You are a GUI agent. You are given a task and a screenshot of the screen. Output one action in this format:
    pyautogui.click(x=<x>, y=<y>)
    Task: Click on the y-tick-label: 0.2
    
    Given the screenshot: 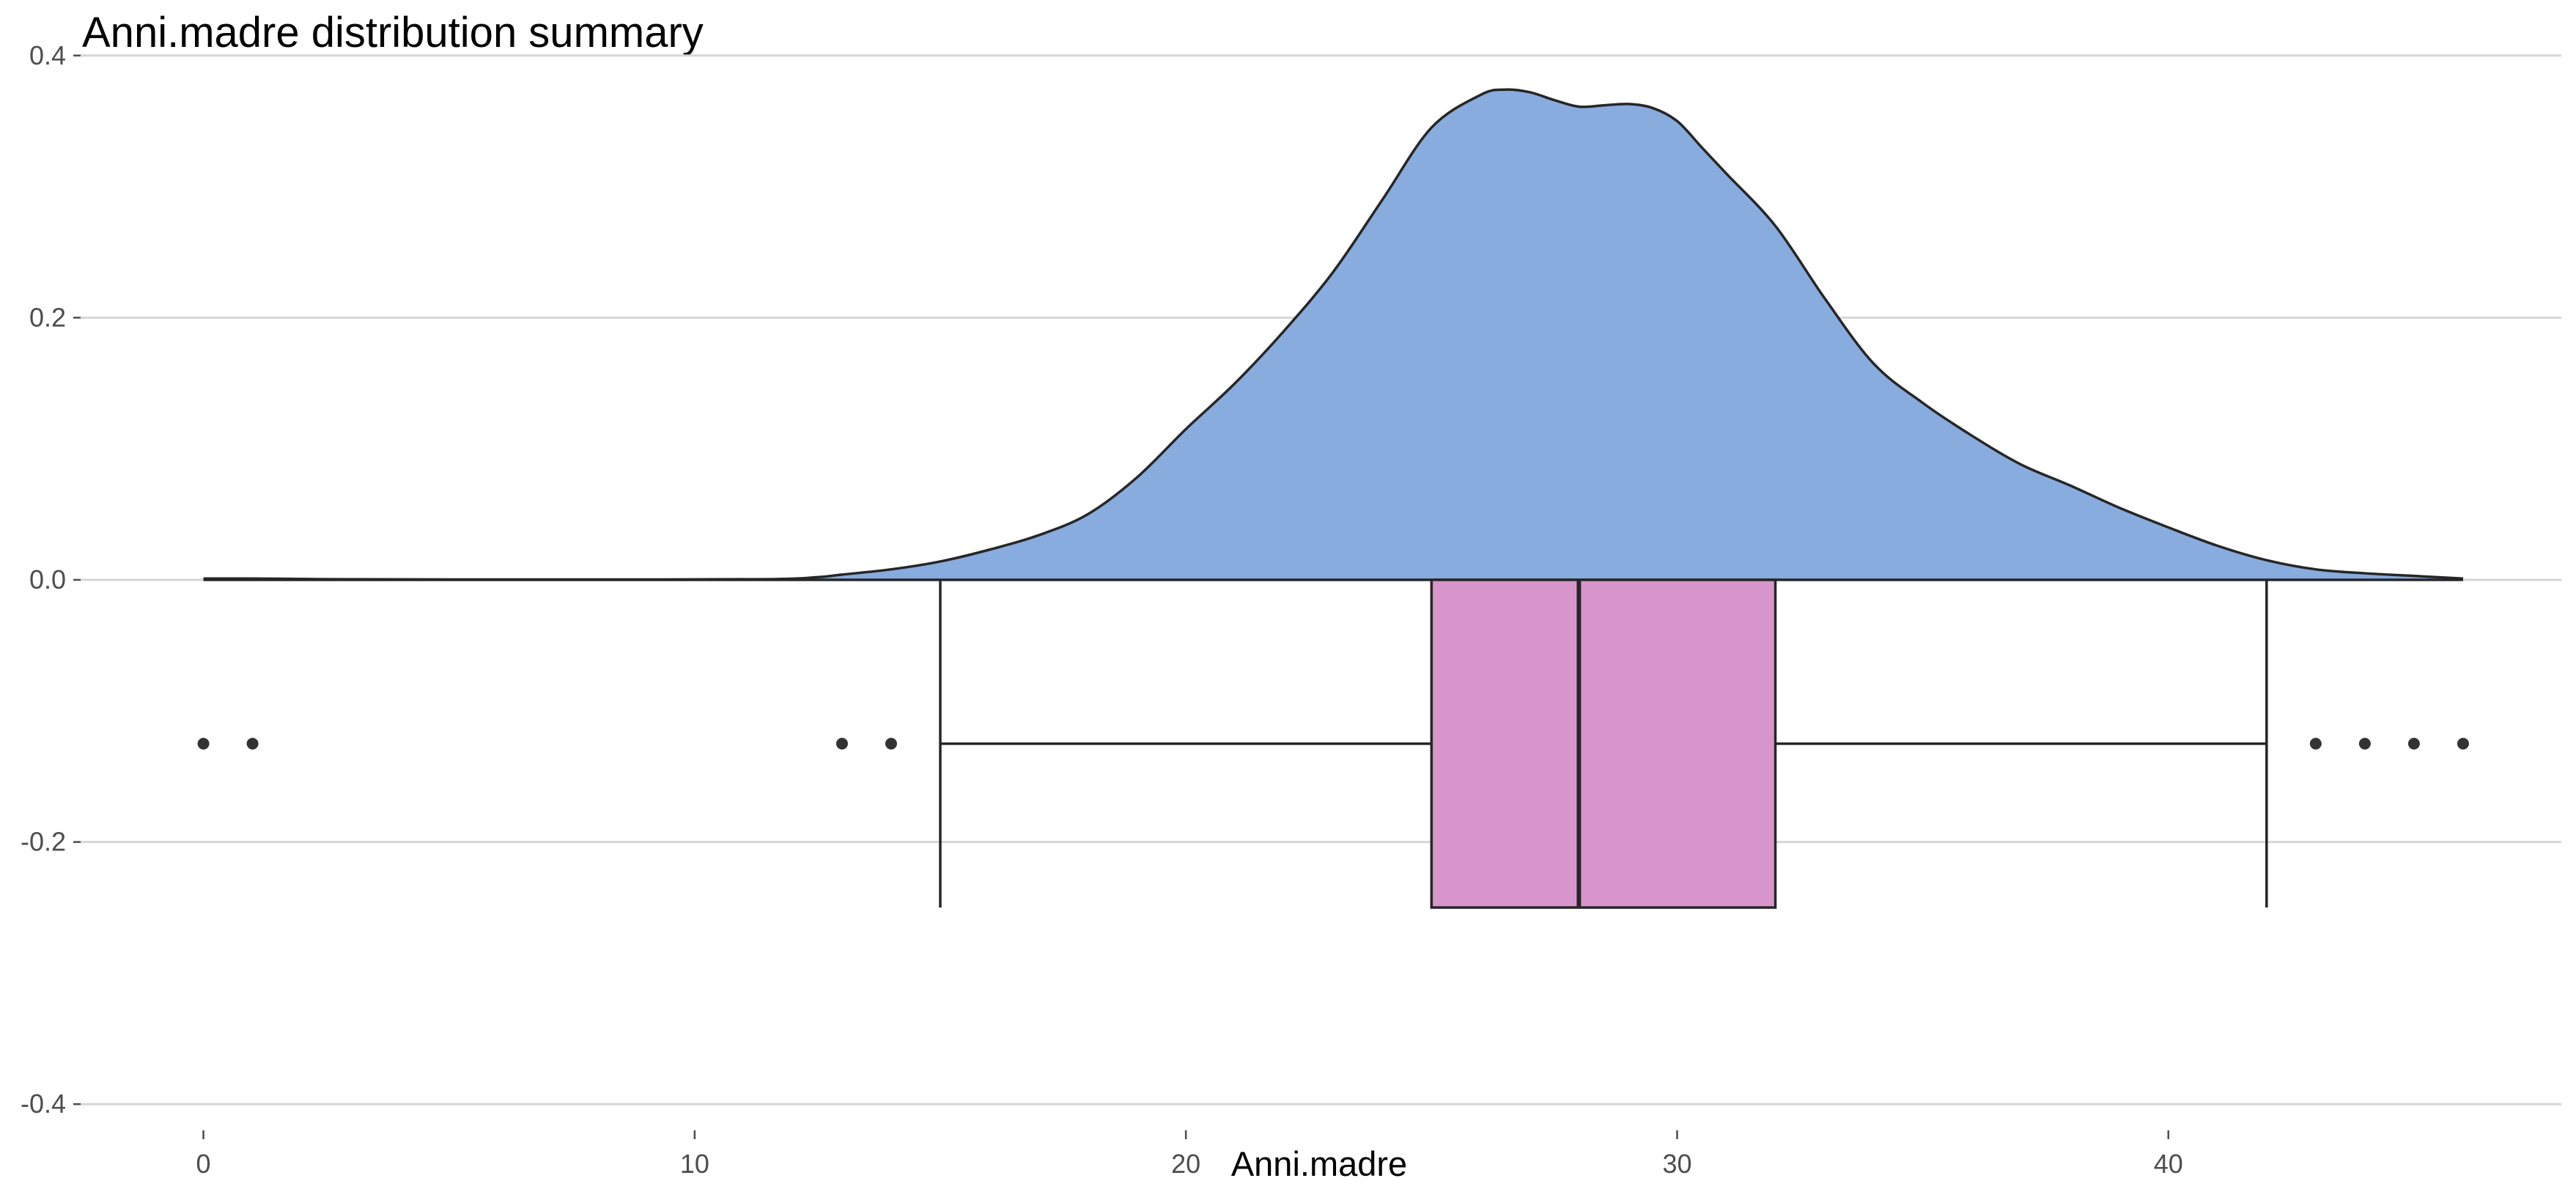 What is the action you would take?
    pyautogui.click(x=47, y=317)
    